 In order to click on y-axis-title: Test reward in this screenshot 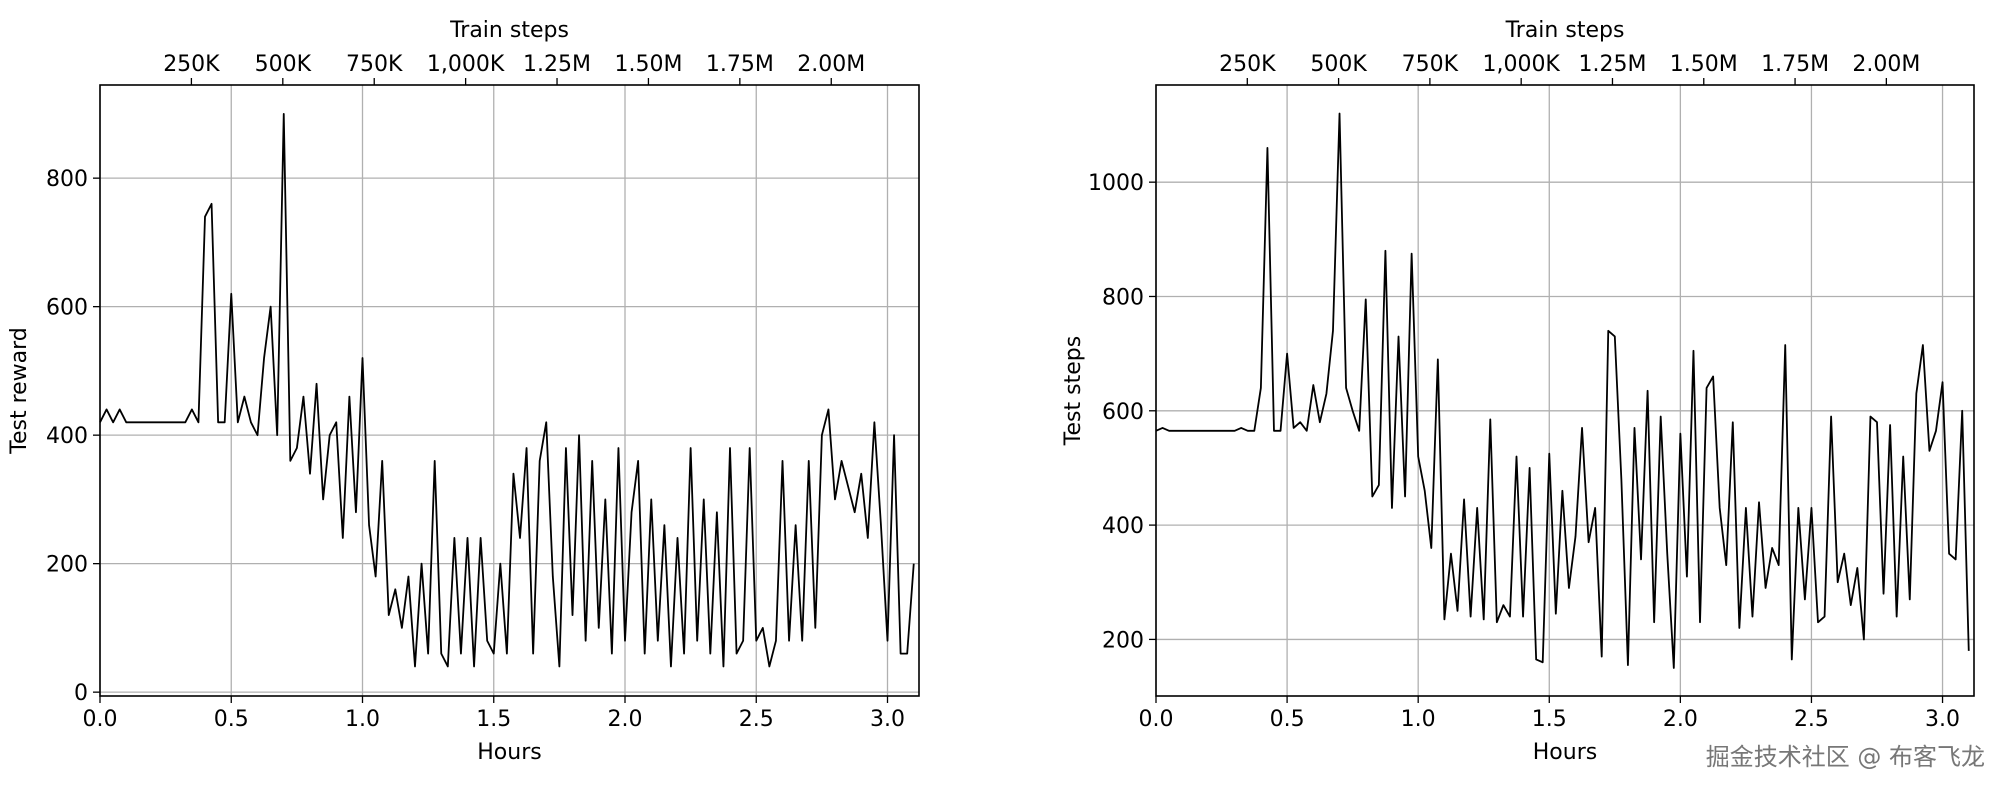, I will do `click(19, 391)`.